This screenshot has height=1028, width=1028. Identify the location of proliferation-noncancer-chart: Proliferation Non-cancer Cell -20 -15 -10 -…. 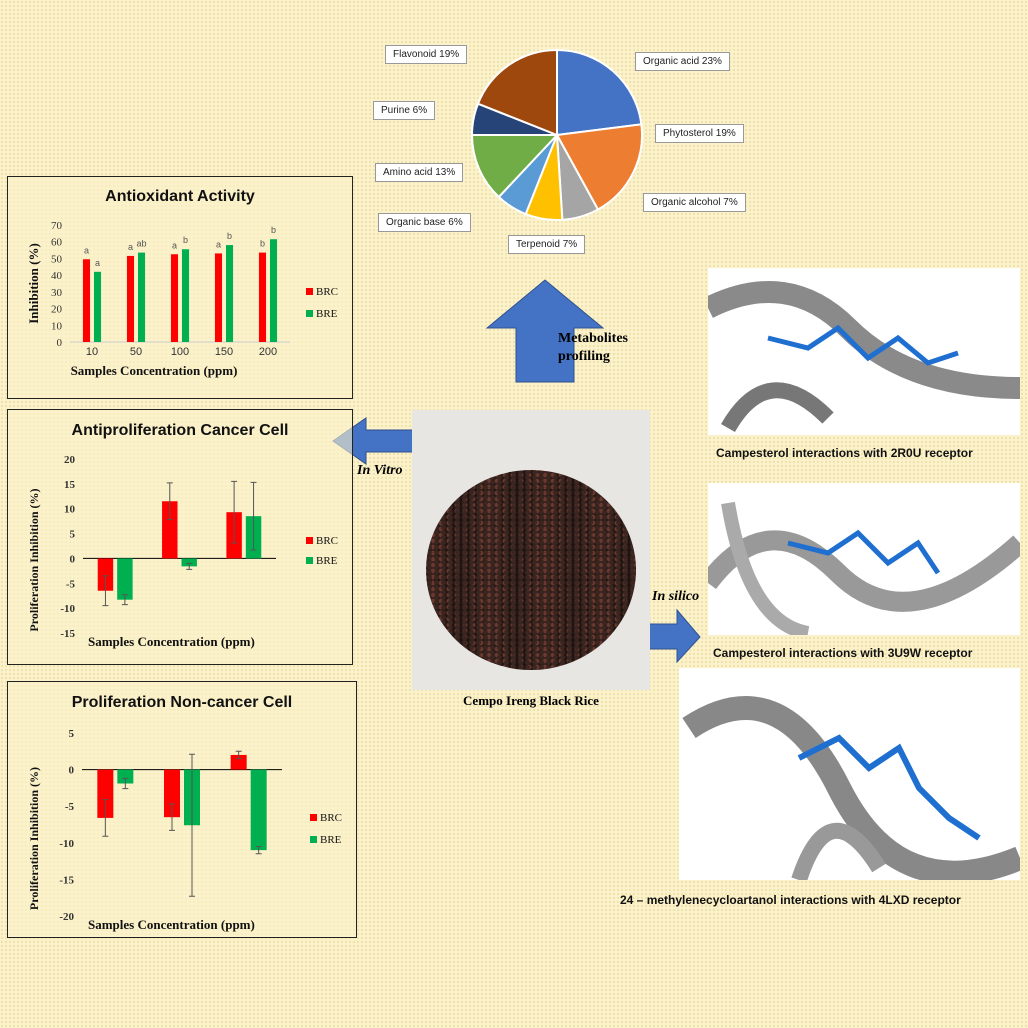
(182, 809).